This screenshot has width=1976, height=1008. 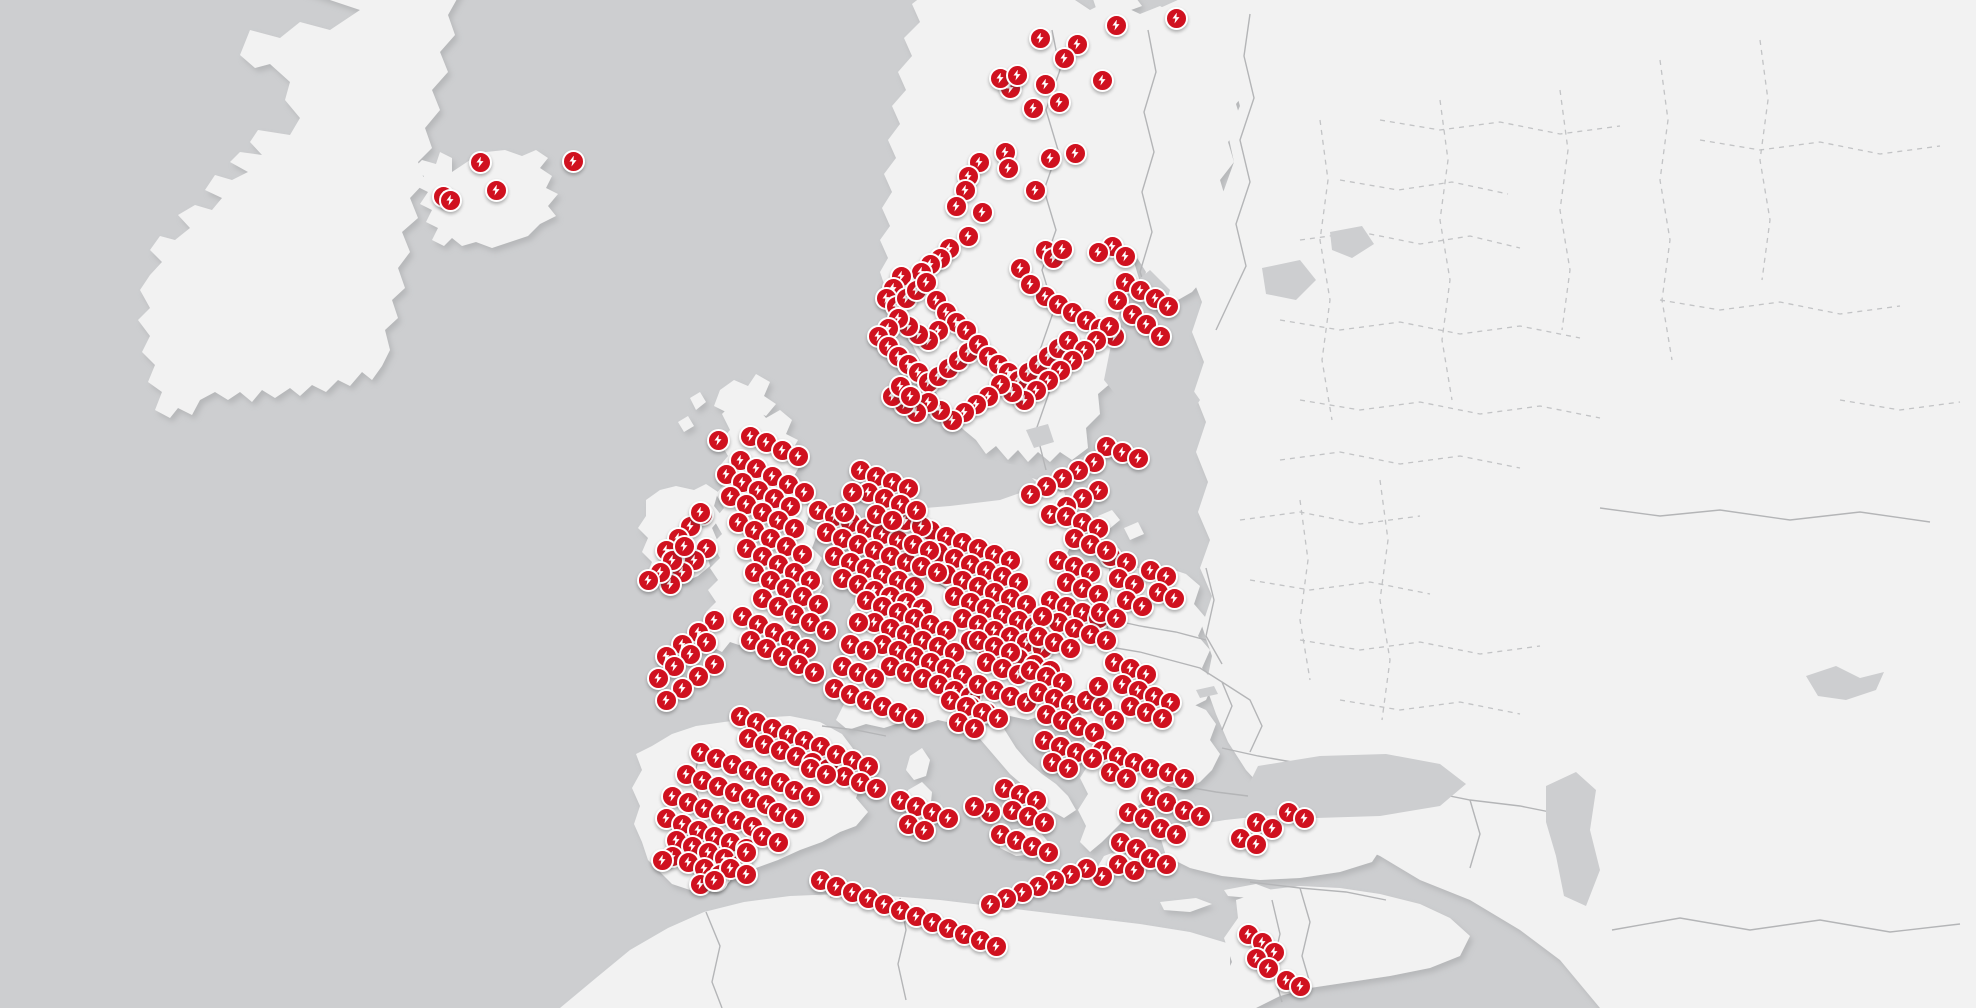 What do you see at coordinates (1121, 525) in the screenshot?
I see `land-denmark-islands` at bounding box center [1121, 525].